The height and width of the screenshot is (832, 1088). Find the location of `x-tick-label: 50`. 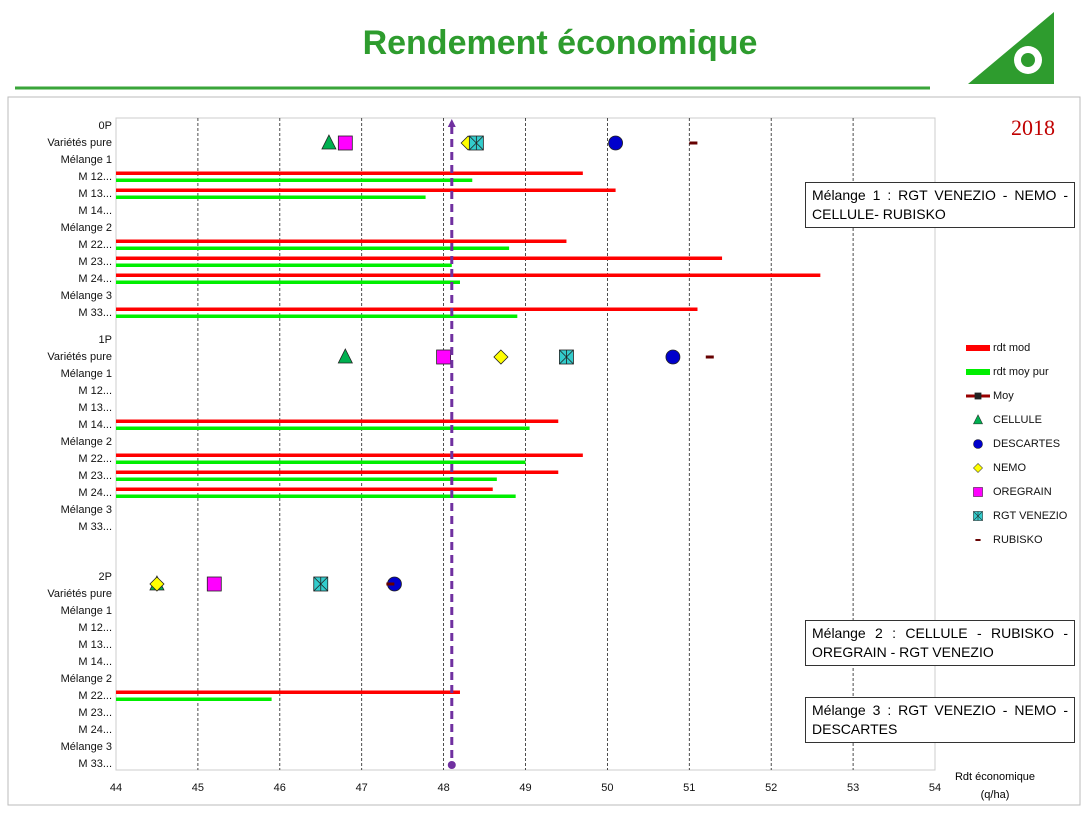

x-tick-label: 50 is located at coordinates (607, 788).